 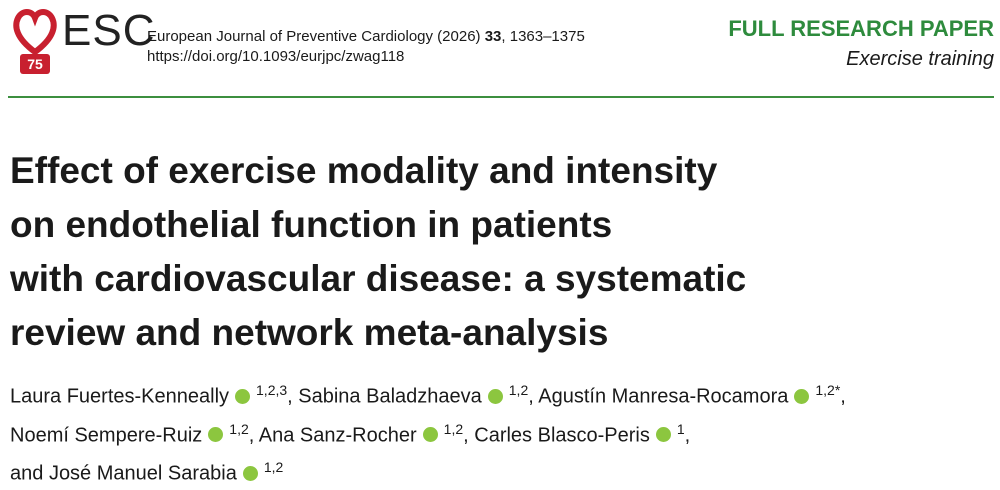 I want to click on author-name: José Manuel Sarabia, so click(x=142, y=473).